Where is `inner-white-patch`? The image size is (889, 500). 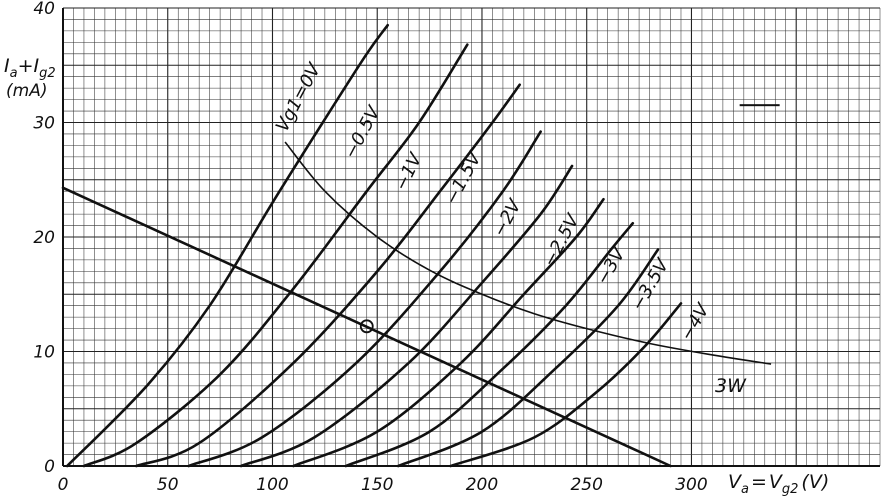 inner-white-patch is located at coordinates (759, 105).